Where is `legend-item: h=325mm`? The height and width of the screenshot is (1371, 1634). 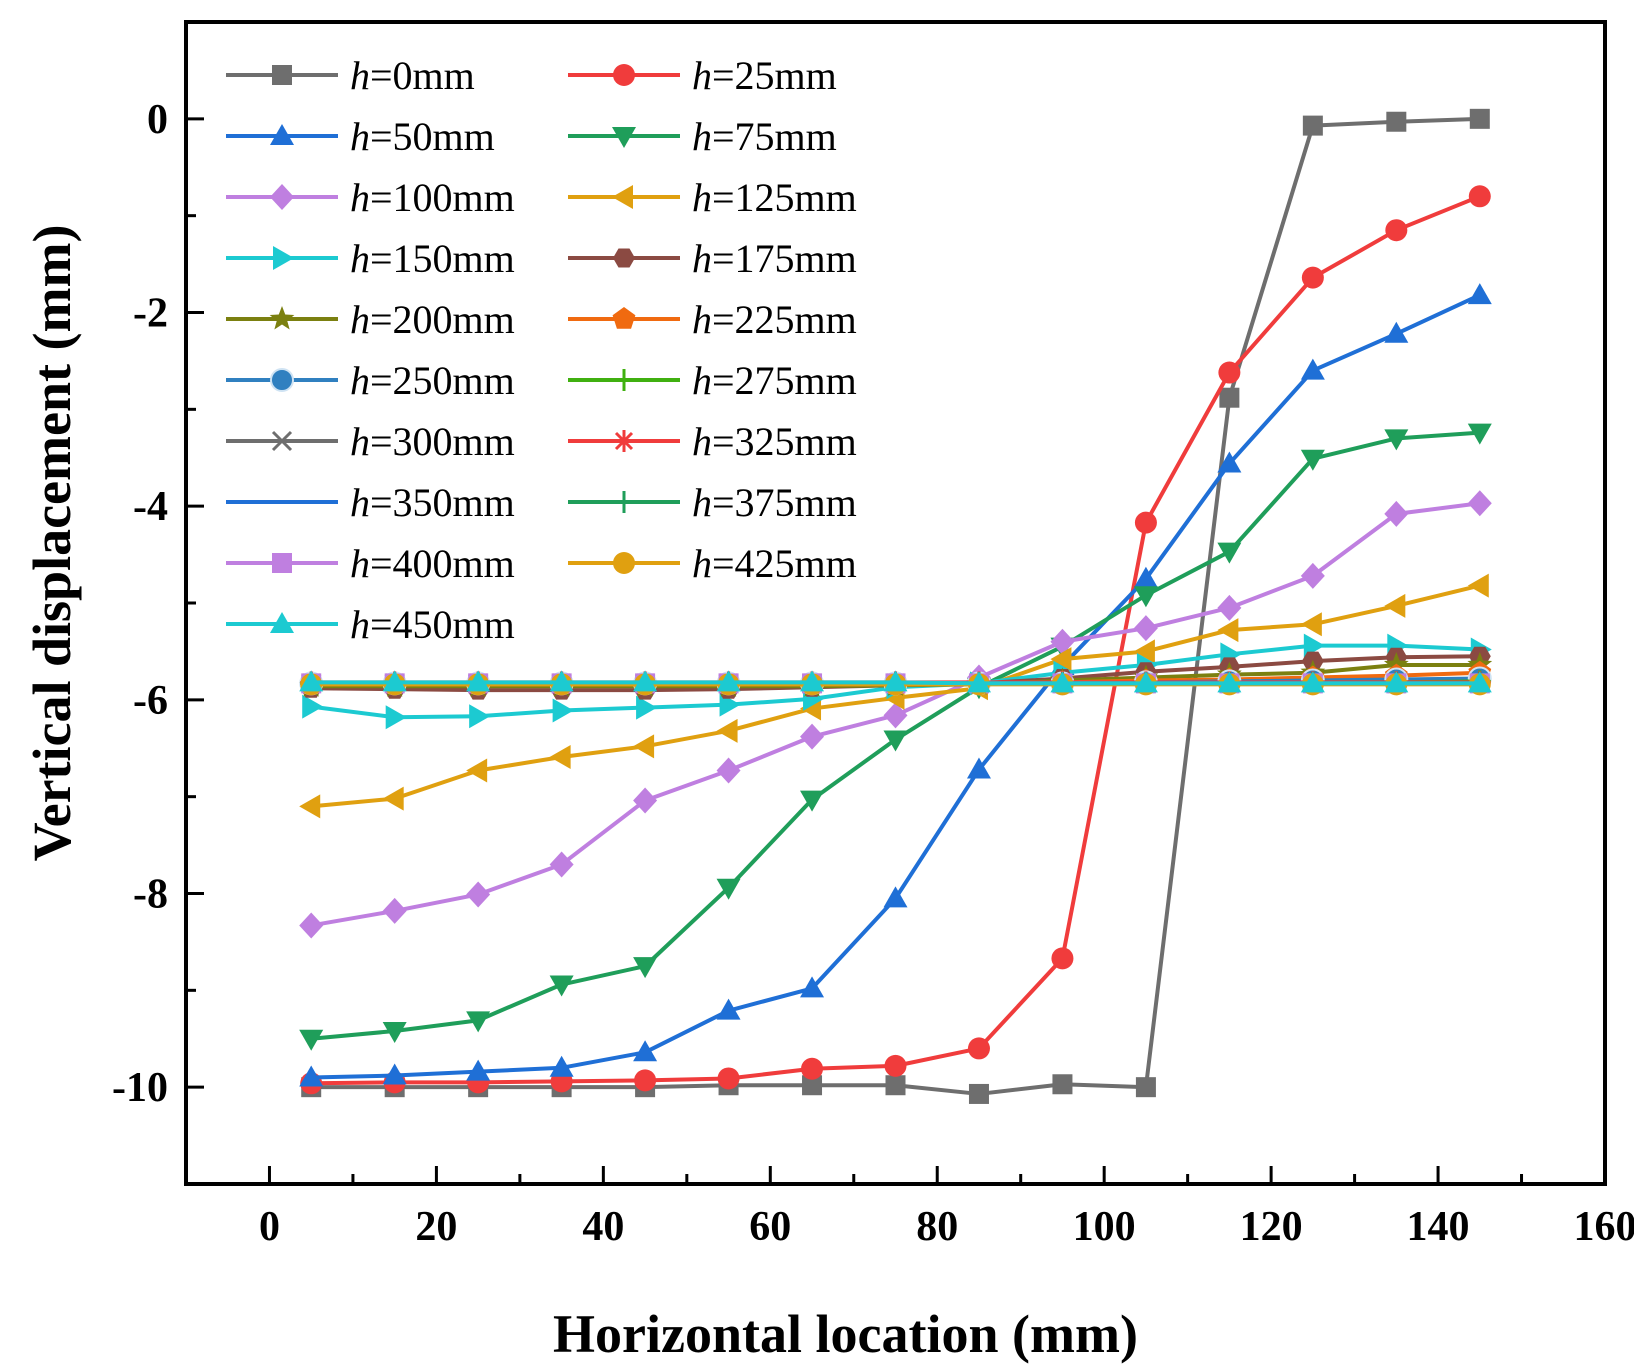
legend-item: h=325mm is located at coordinates (712, 441).